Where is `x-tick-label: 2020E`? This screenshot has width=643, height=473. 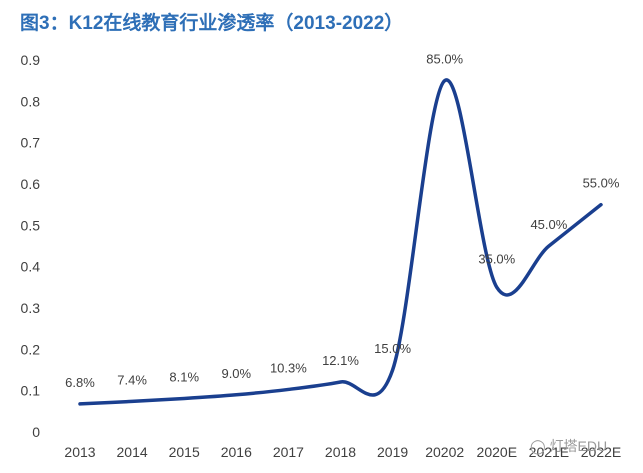
x-tick-label: 2020E is located at coordinates (497, 452).